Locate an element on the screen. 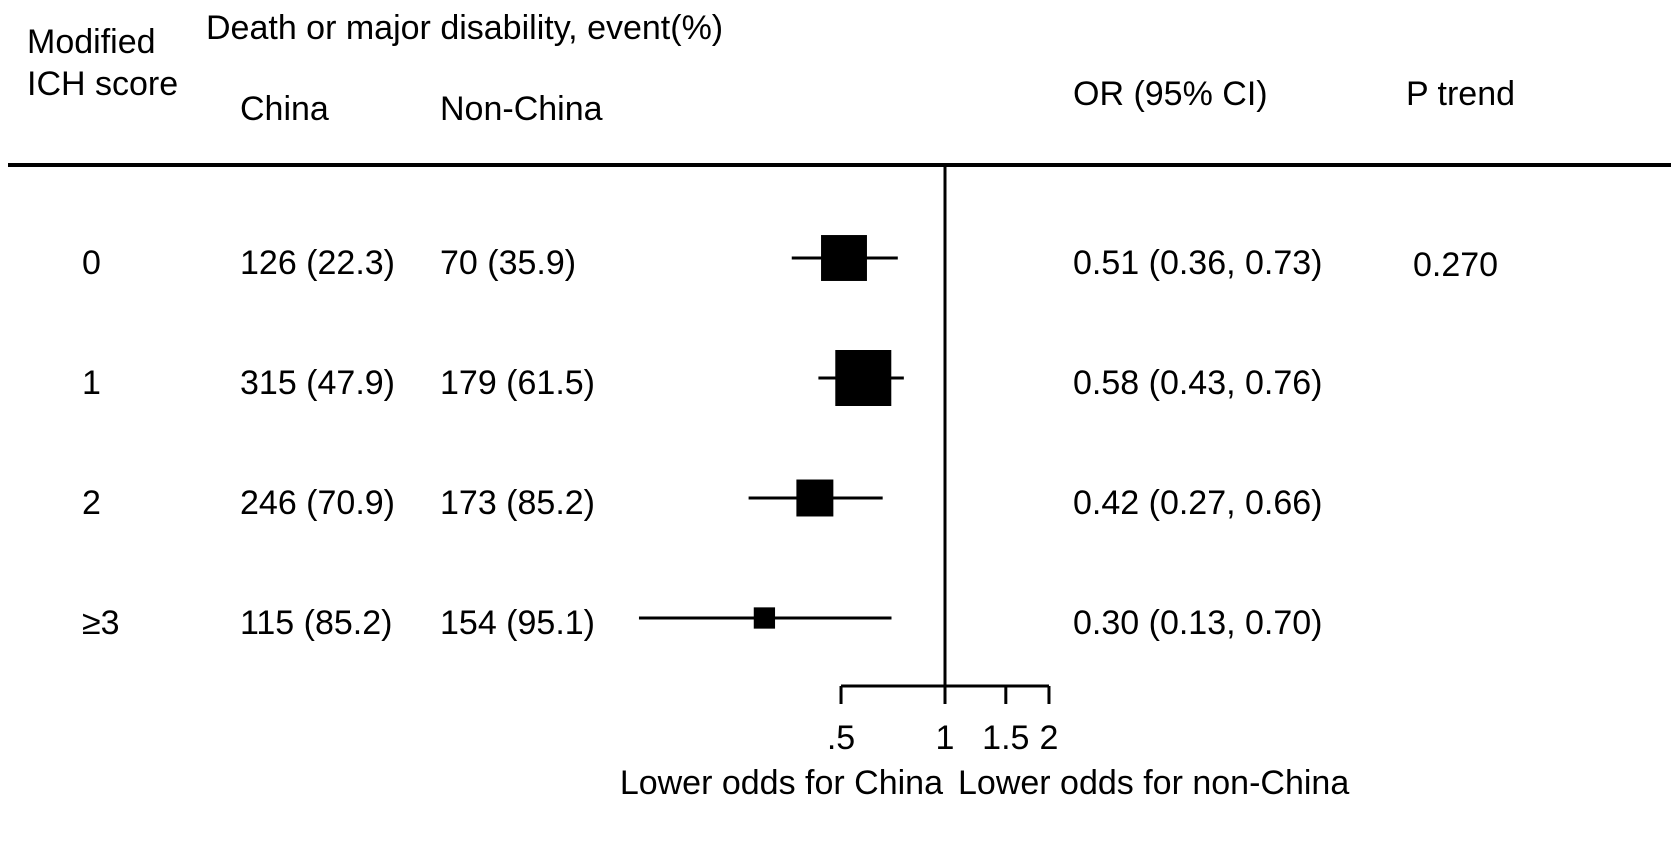 The width and height of the screenshot is (1671, 858). row-score: 1 is located at coordinates (91, 383).